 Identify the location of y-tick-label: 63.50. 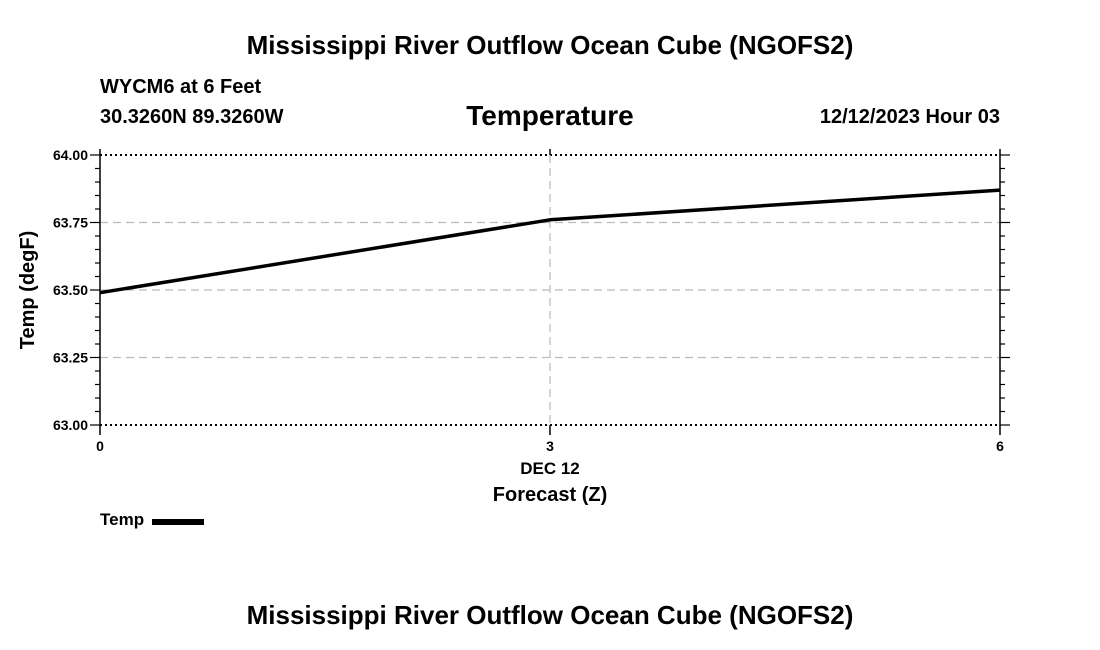
(70, 290).